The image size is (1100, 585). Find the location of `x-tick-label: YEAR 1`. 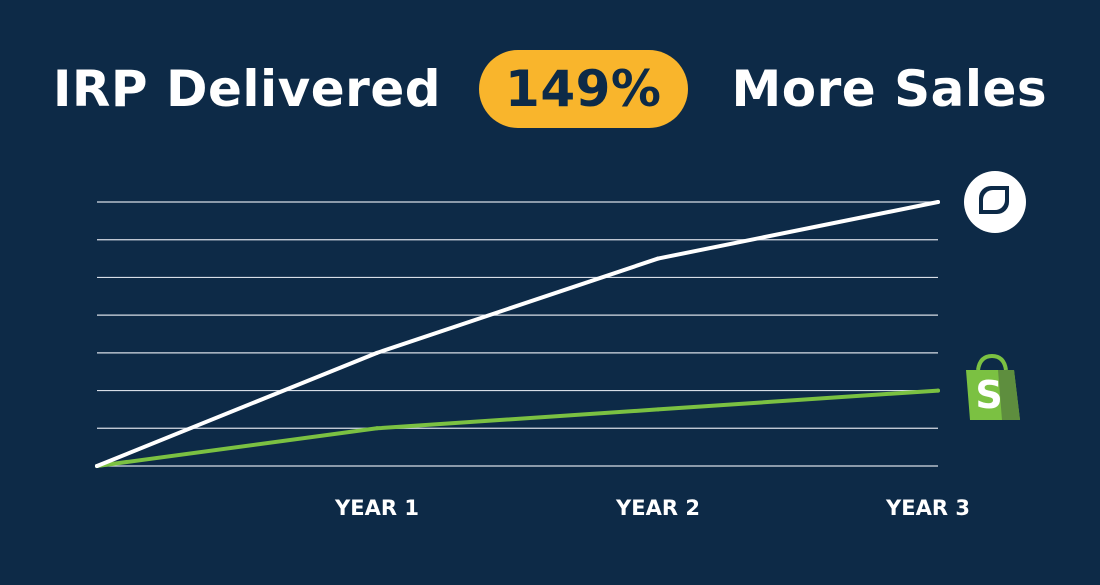

x-tick-label: YEAR 1 is located at coordinates (376, 508).